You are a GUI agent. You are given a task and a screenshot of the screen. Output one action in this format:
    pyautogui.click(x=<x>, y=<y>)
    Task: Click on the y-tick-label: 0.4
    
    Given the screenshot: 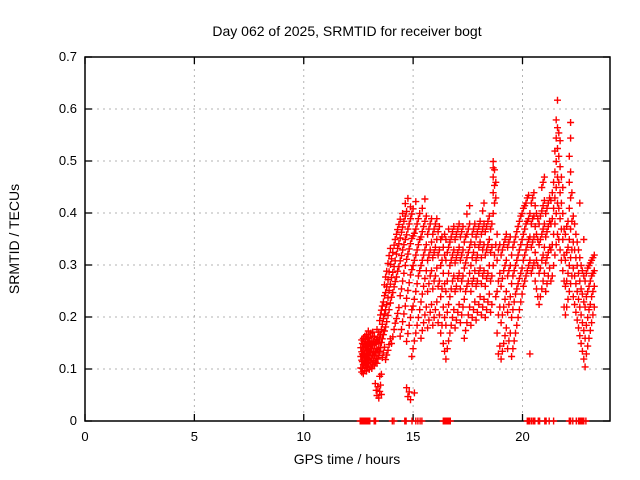 What is the action you would take?
    pyautogui.click(x=68, y=212)
    